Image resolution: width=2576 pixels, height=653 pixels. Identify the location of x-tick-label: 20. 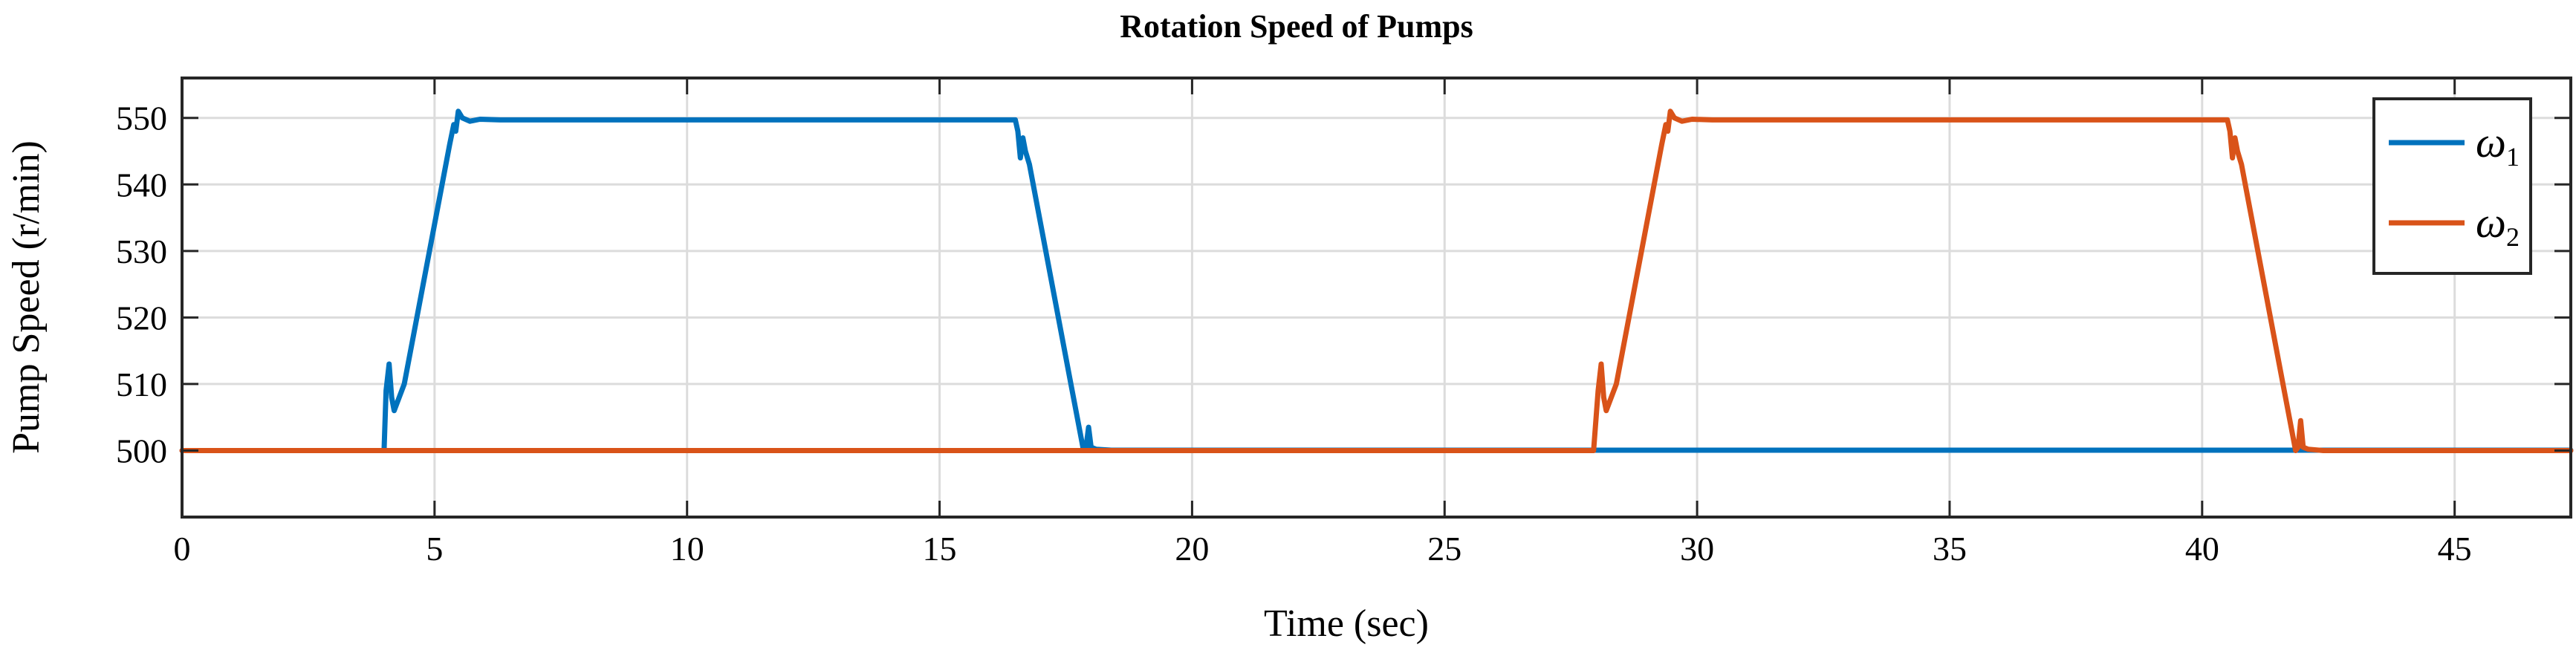
(1192, 549).